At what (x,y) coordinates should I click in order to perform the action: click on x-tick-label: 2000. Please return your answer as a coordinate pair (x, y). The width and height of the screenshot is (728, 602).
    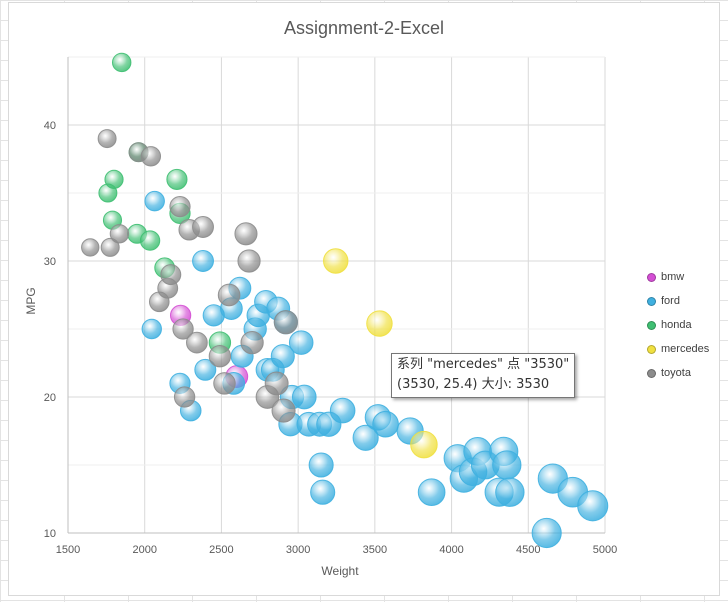
    Looking at the image, I should click on (144, 550).